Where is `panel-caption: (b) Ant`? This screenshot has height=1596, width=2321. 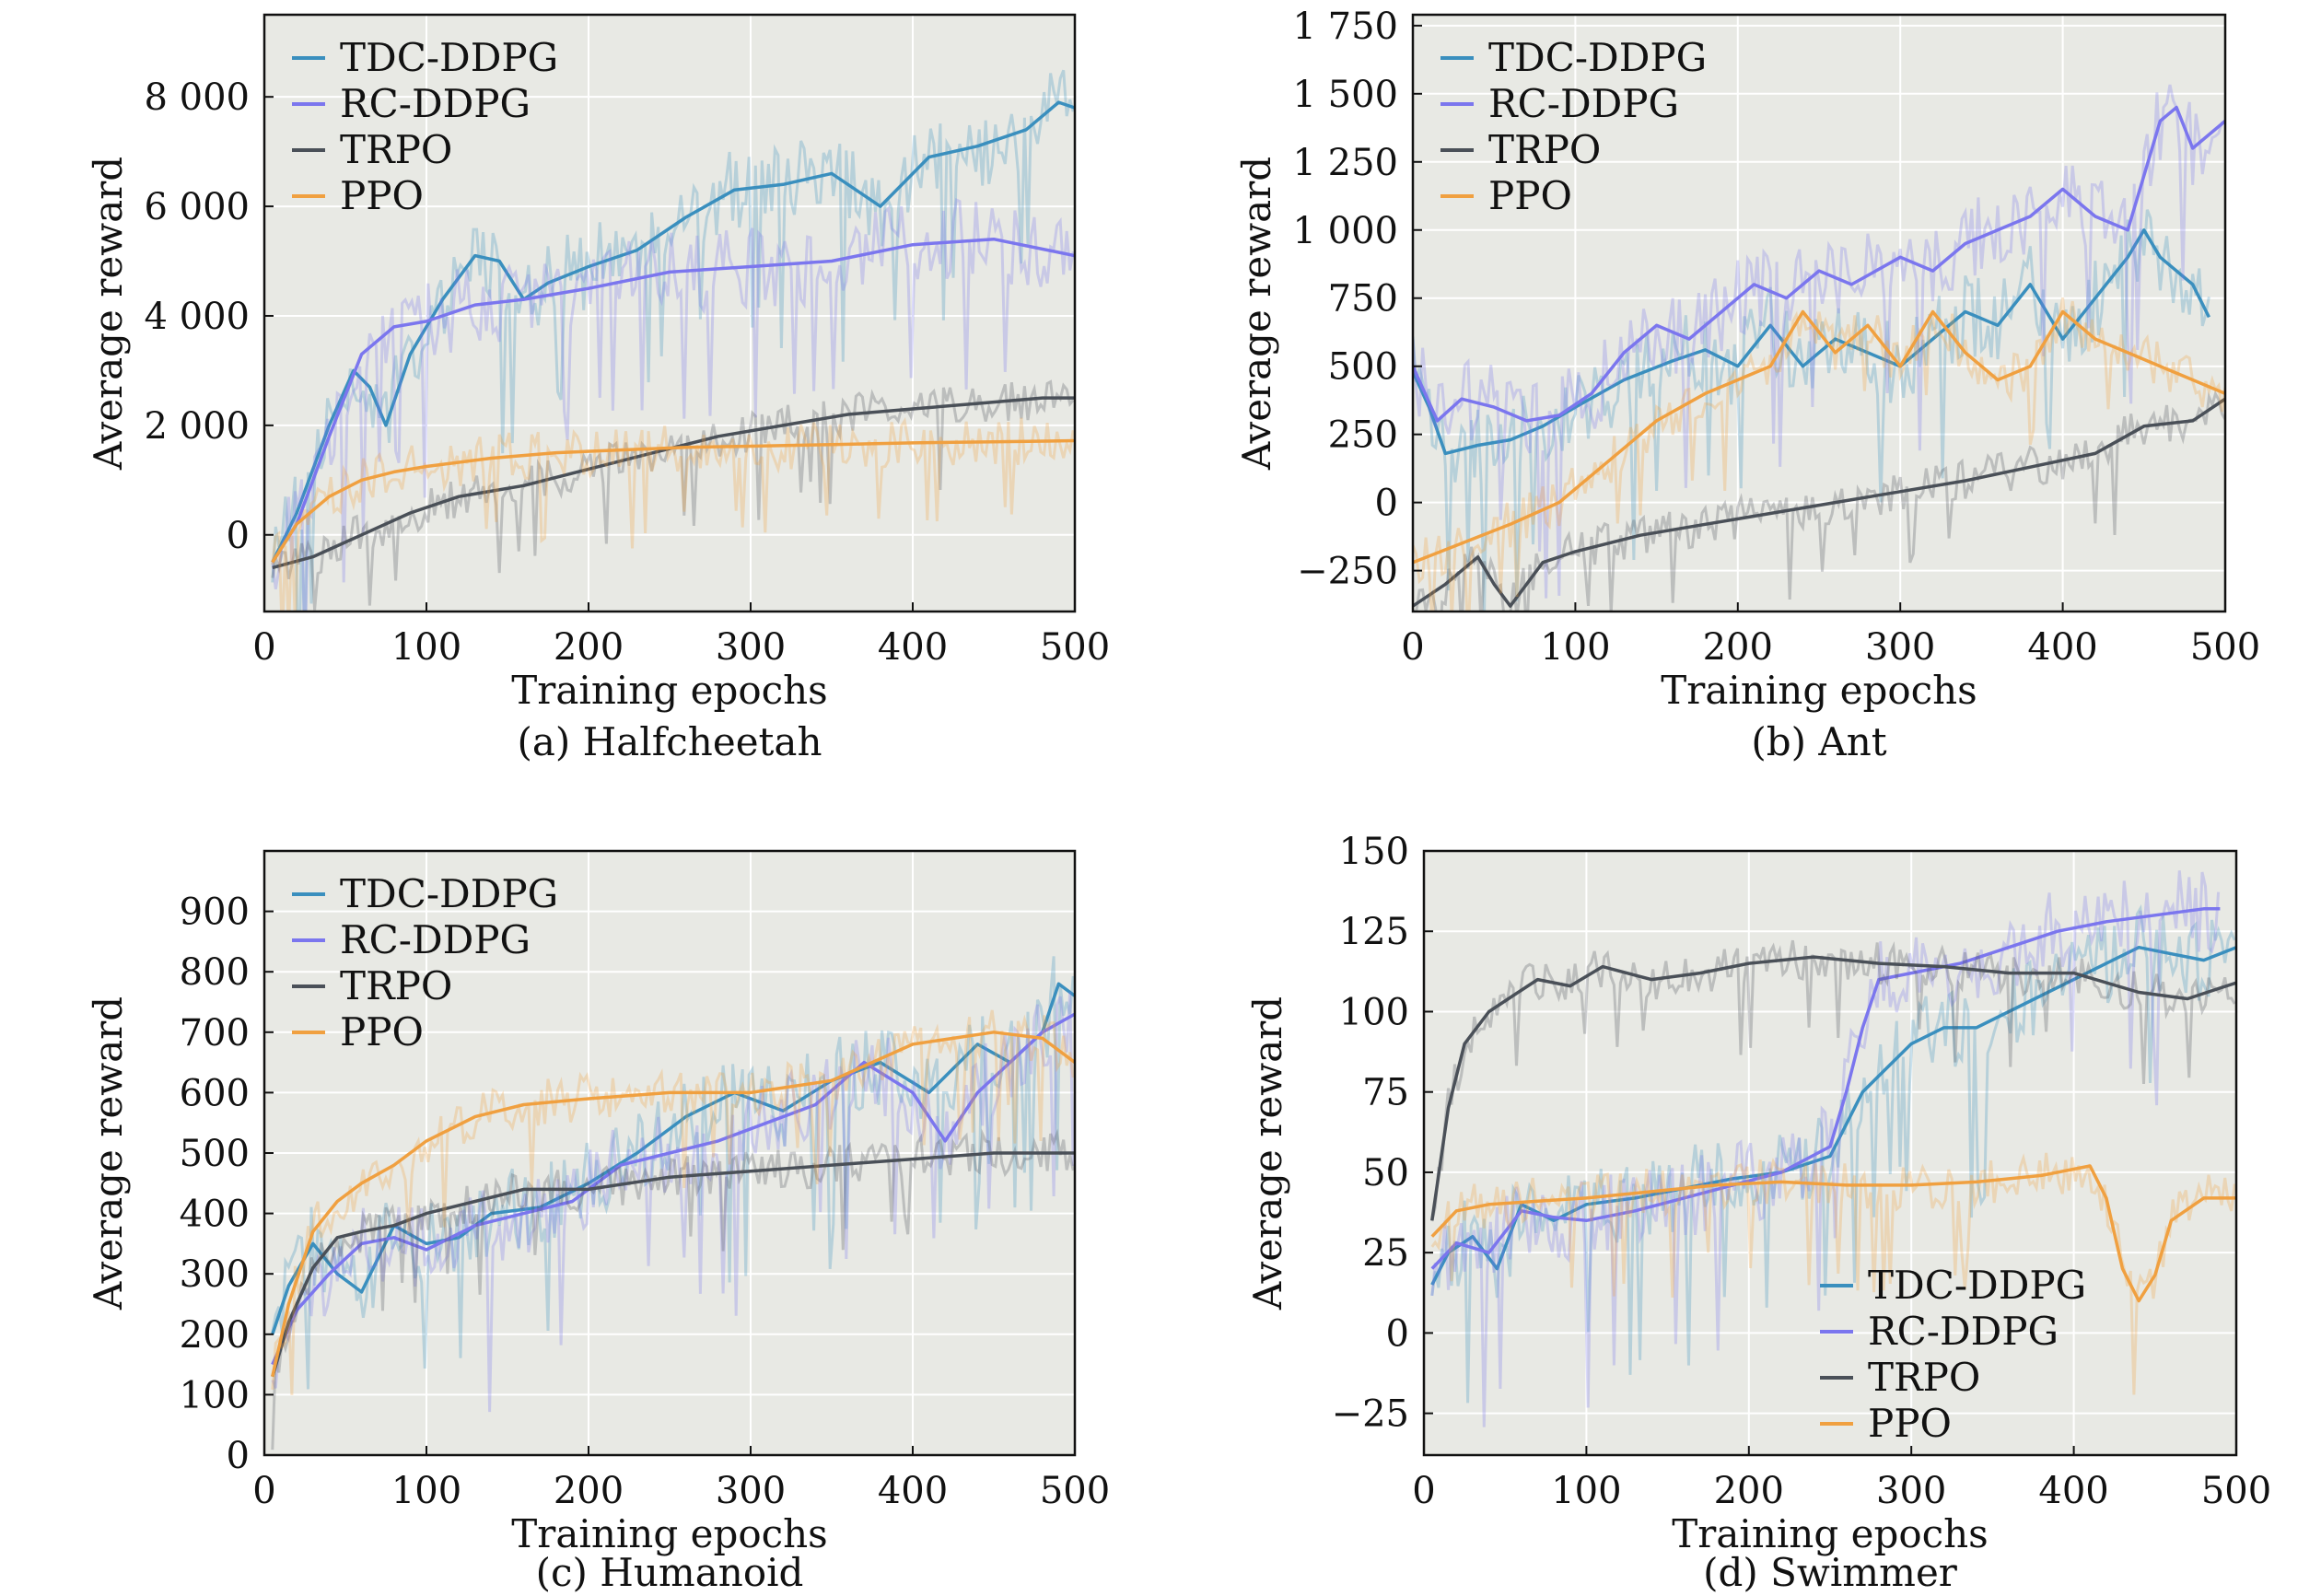 panel-caption: (b) Ant is located at coordinates (1818, 742).